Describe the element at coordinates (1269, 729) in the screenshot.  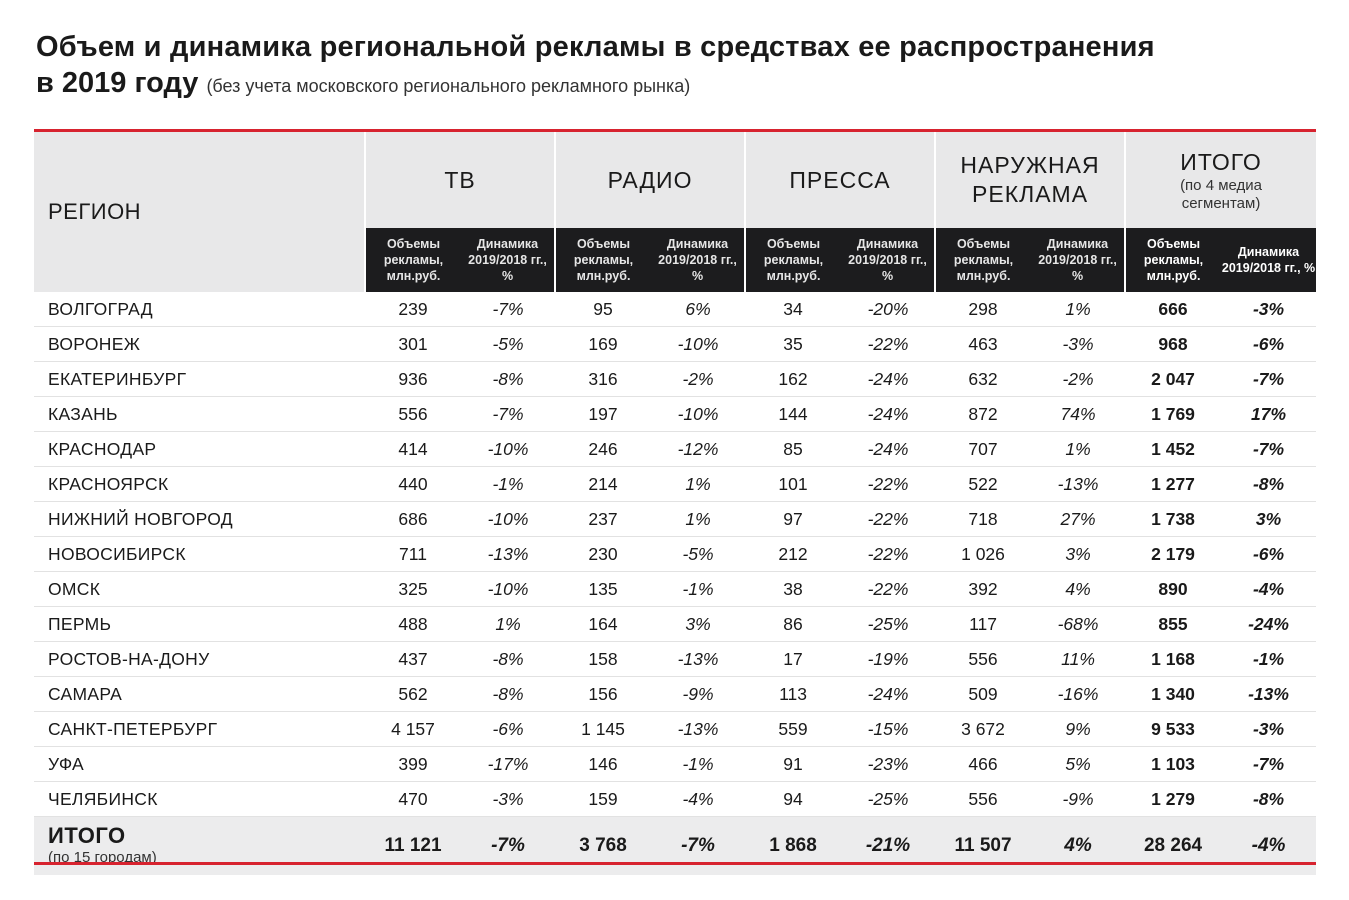
I see `total-dynamics-cell: -3%` at that location.